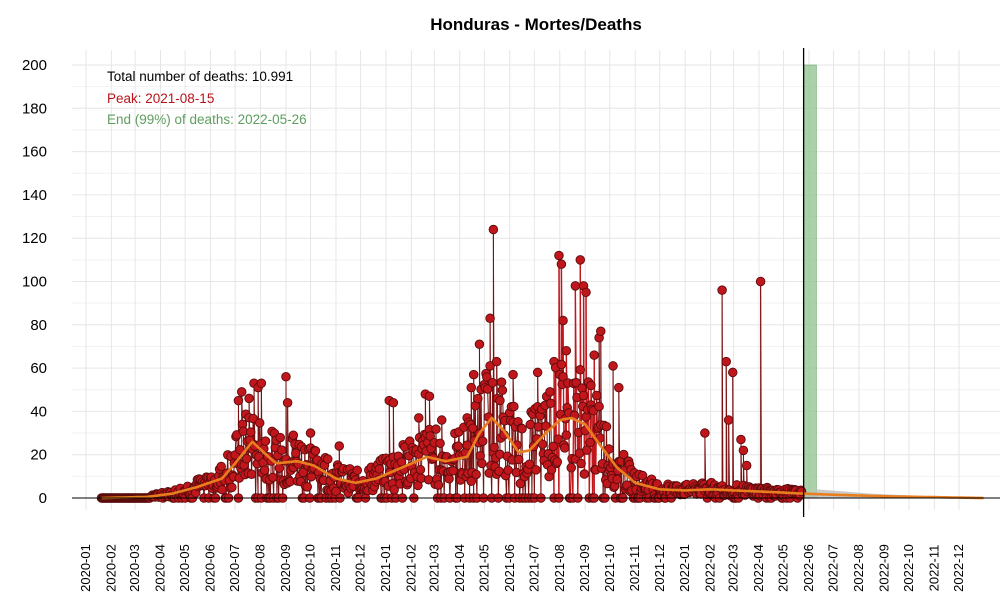  Describe the element at coordinates (908, 568) in the screenshot. I see `x-tick-label: 2022-10` at that location.